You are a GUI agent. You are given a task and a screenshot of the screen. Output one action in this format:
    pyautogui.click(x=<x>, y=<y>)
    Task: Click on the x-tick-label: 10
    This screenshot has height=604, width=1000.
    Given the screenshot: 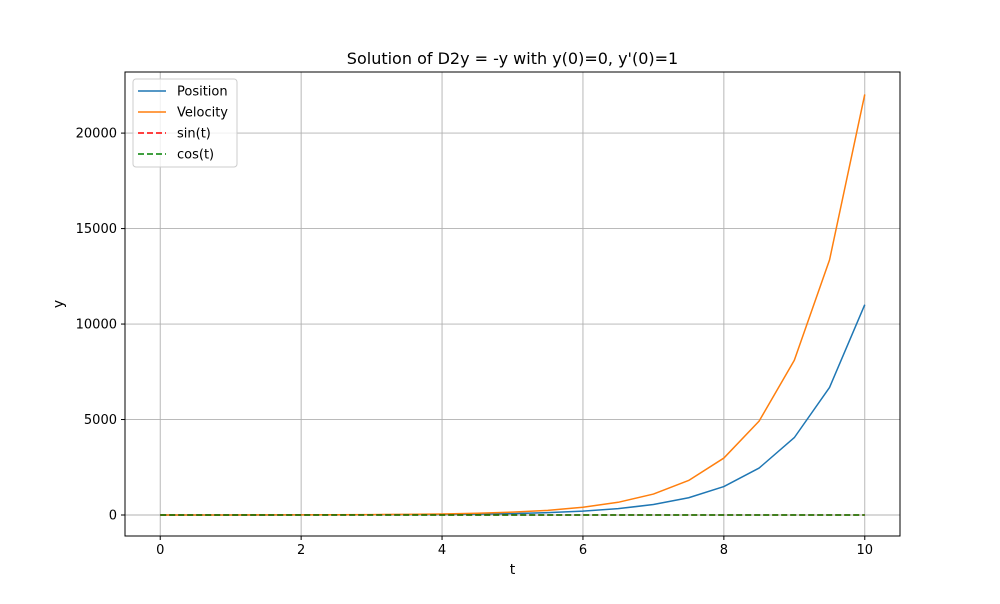 What is the action you would take?
    pyautogui.click(x=864, y=550)
    